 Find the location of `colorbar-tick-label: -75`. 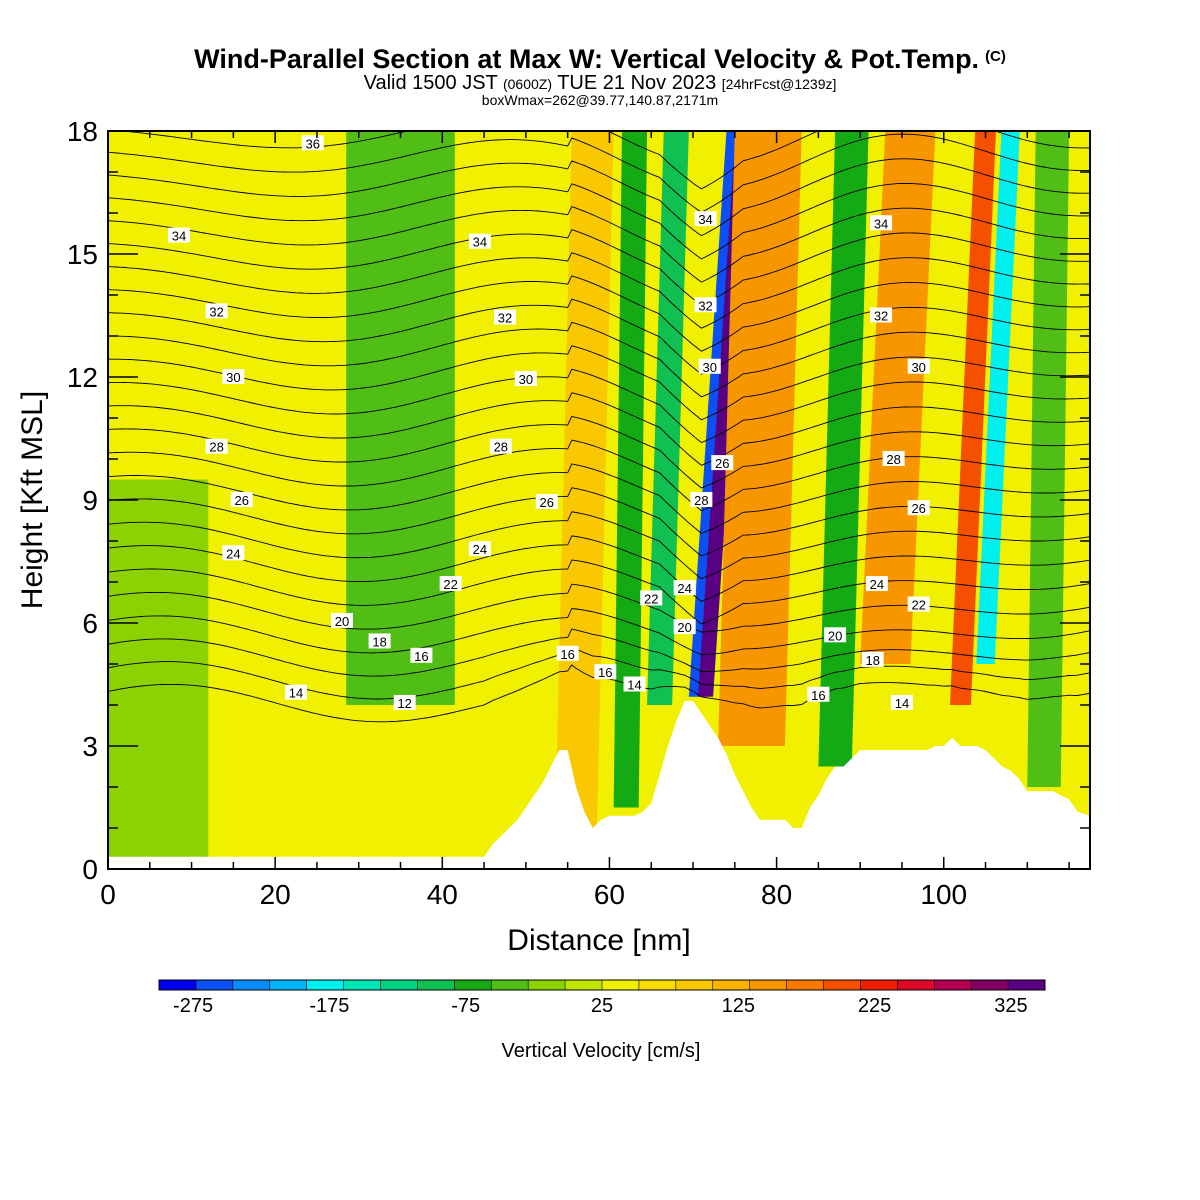

colorbar-tick-label: -75 is located at coordinates (465, 1006).